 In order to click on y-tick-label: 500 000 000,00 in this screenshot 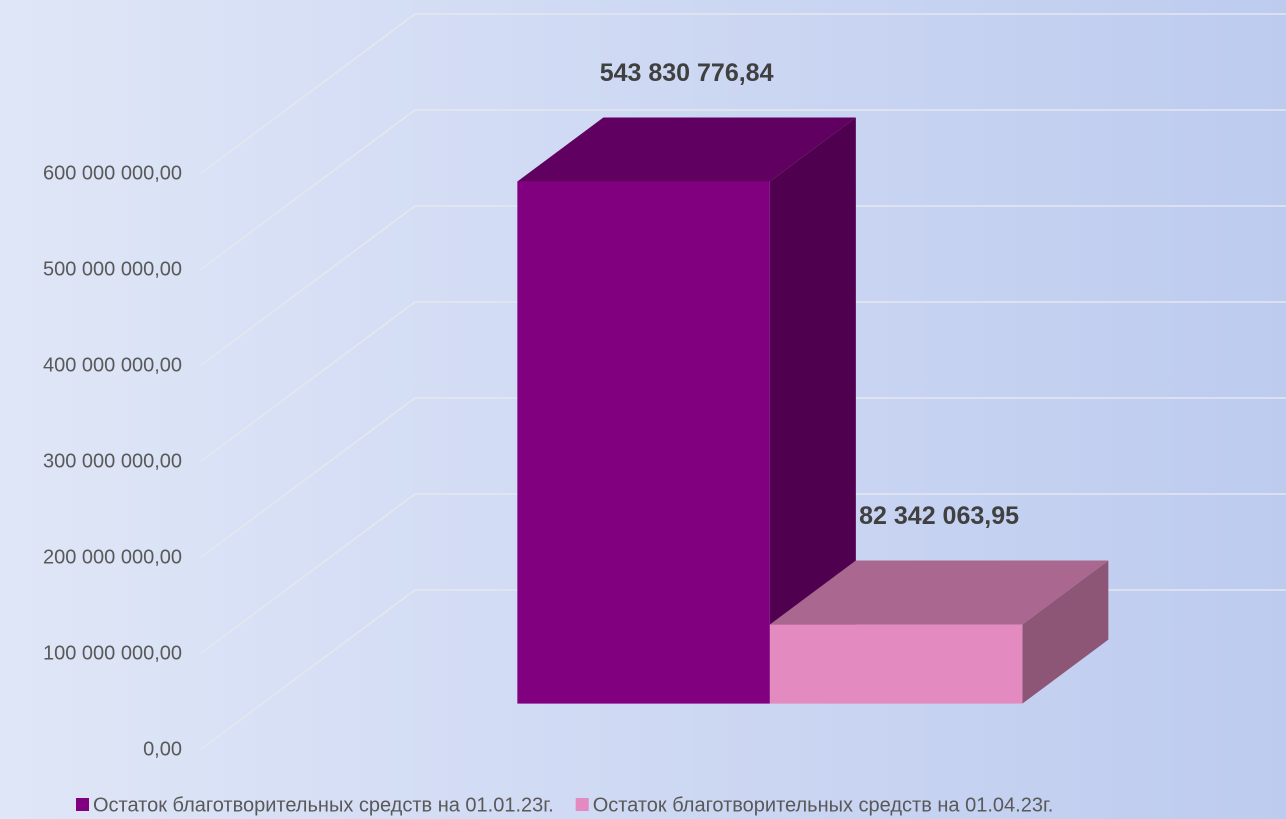, I will do `click(112, 269)`.